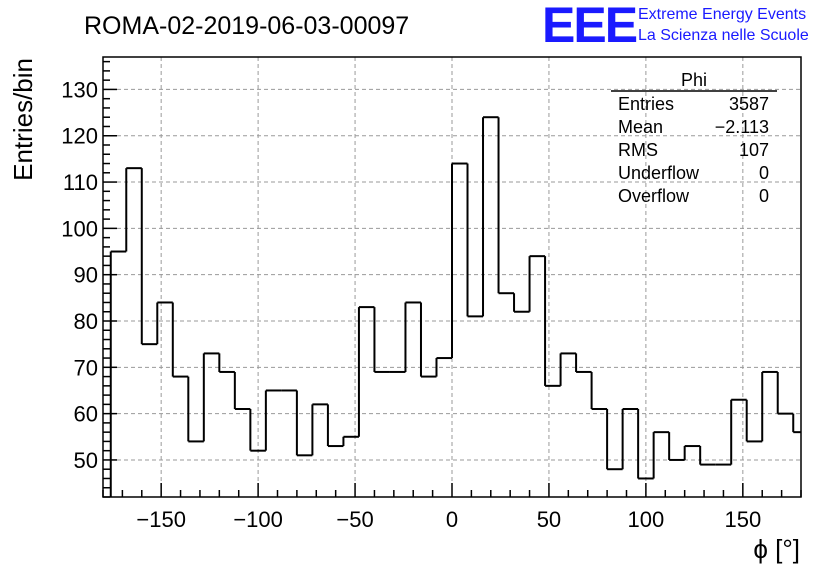  I want to click on x-tick-label: −50, so click(354, 519).